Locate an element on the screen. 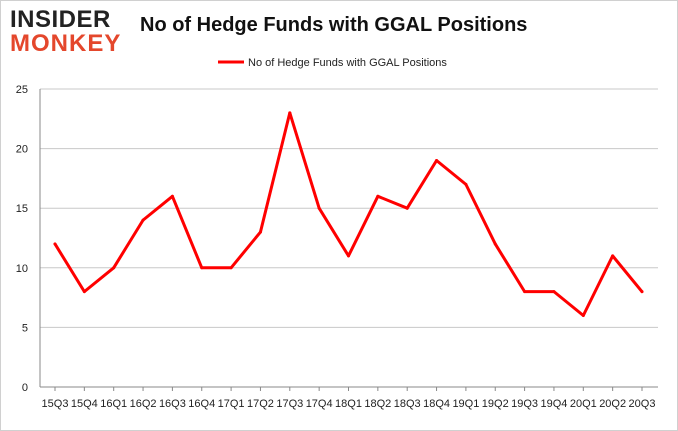  chart-title: No of Hedge Funds with GGAL Positions is located at coordinates (334, 25).